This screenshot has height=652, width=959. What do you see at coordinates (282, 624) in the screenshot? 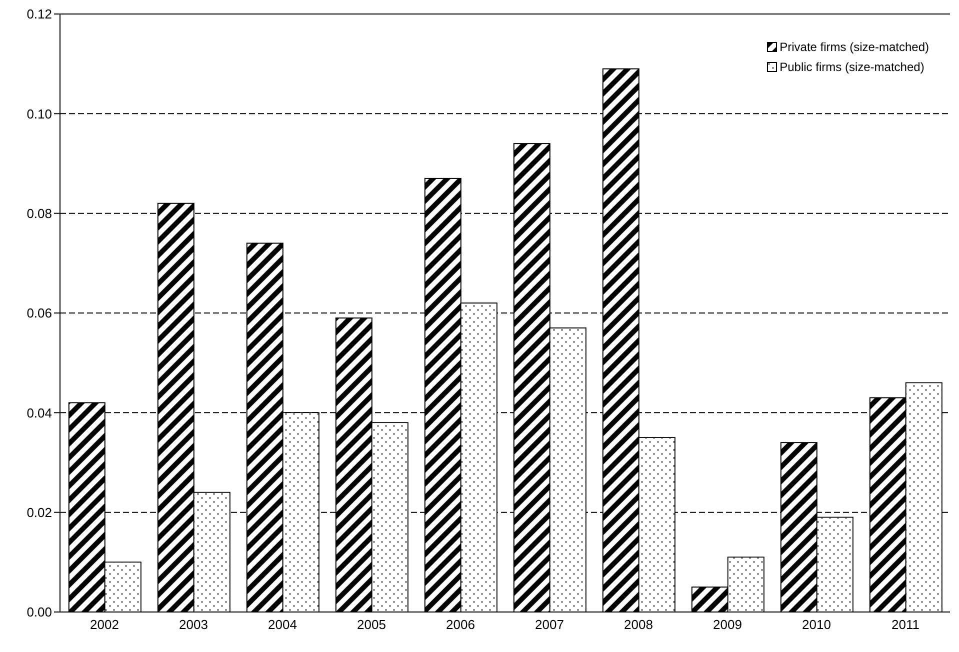
I see `x-tick-label: 2004` at bounding box center [282, 624].